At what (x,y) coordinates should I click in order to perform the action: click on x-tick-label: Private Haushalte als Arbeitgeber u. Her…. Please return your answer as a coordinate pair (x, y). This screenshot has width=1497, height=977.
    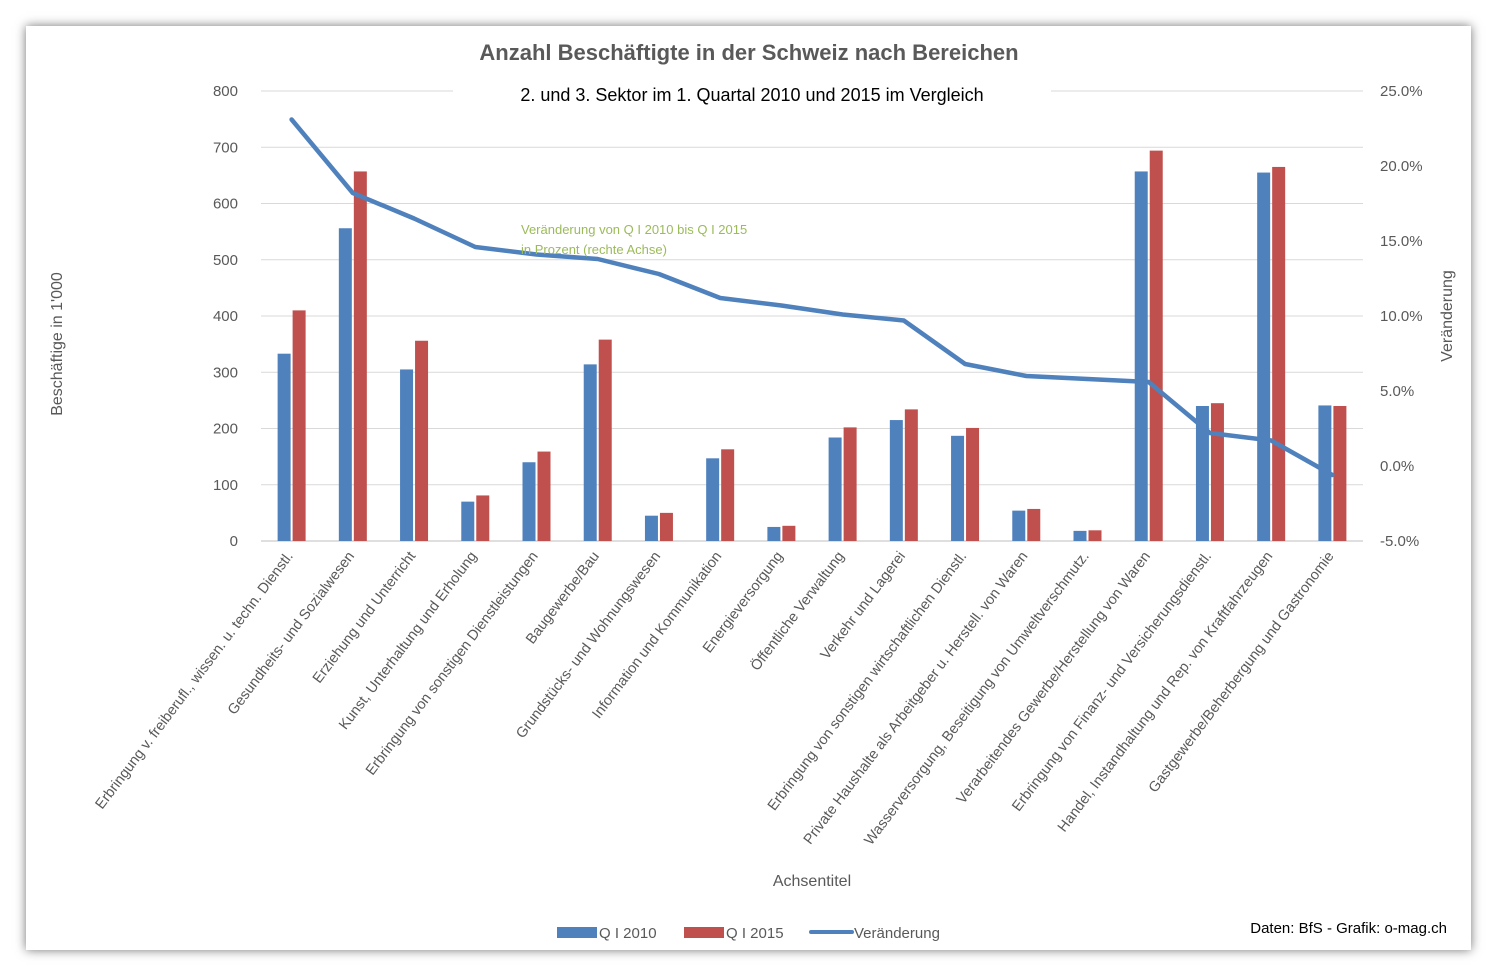
    Looking at the image, I should click on (916, 698).